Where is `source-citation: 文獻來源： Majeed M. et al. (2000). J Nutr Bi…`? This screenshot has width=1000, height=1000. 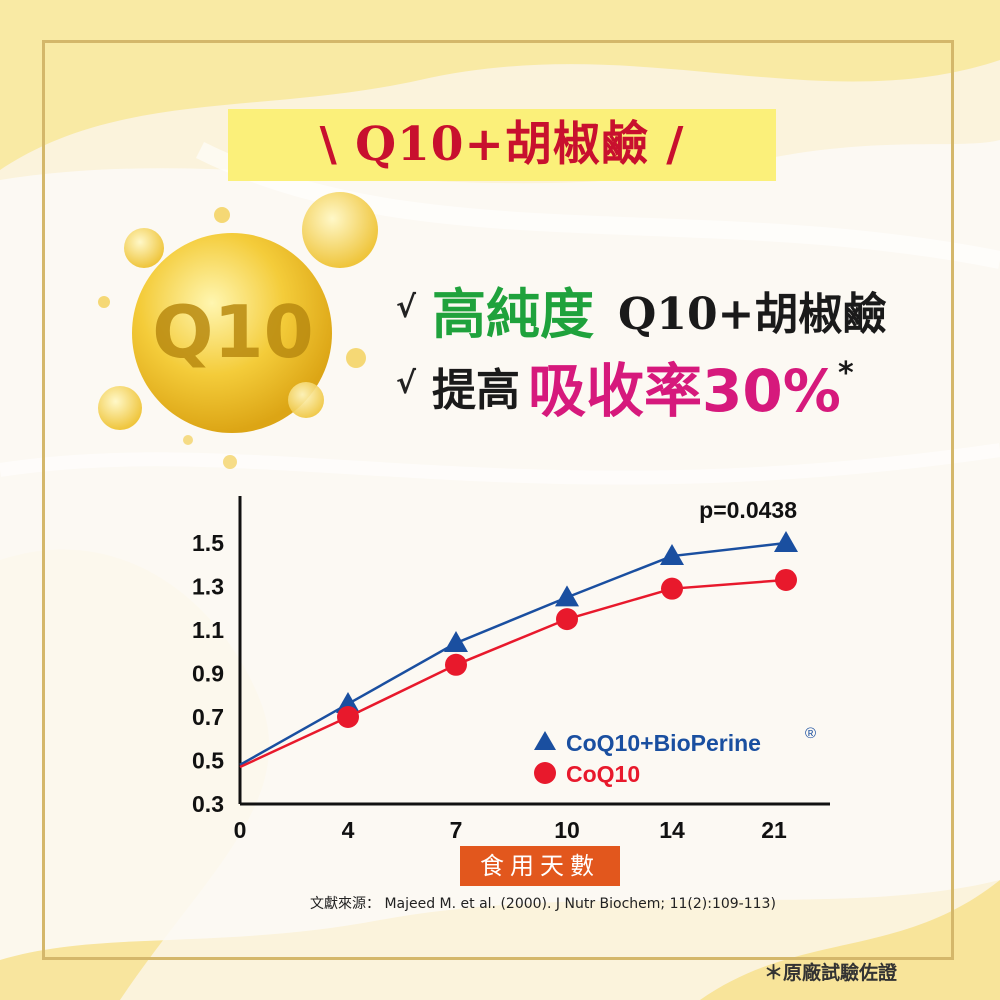 source-citation: 文獻來源： Majeed M. et al. (2000). J Nutr Bi… is located at coordinates (543, 904).